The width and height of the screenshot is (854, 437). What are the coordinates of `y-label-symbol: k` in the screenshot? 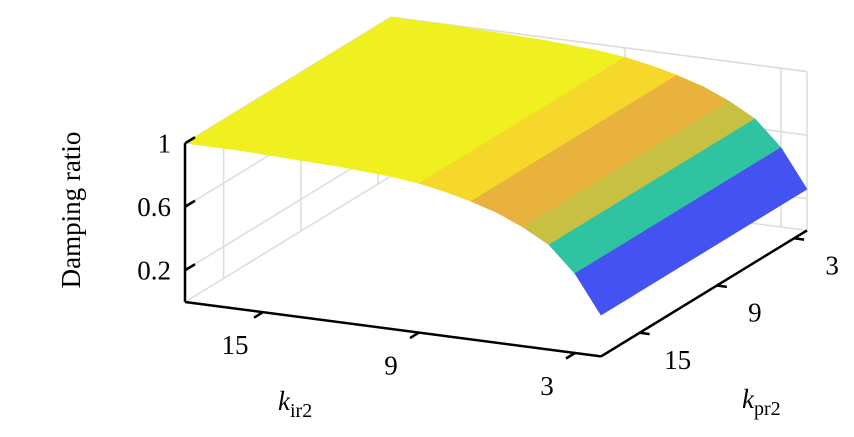 It's located at (748, 399).